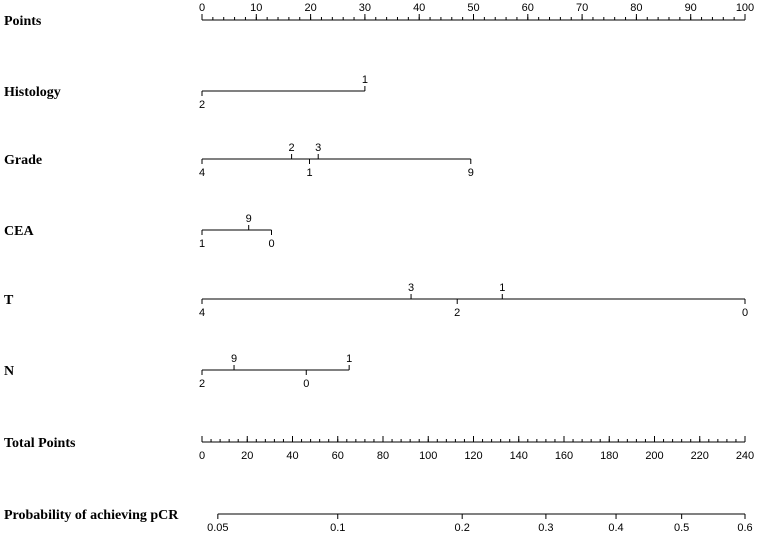 Image resolution: width=765 pixels, height=534 pixels. I want to click on probability-of-achieving-pcr-tick-label: 0.5, so click(681, 528).